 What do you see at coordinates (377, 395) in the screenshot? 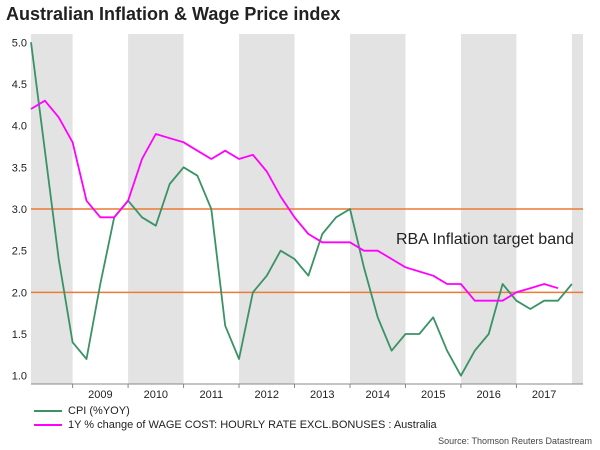
I see `x-tick-label: 2014` at bounding box center [377, 395].